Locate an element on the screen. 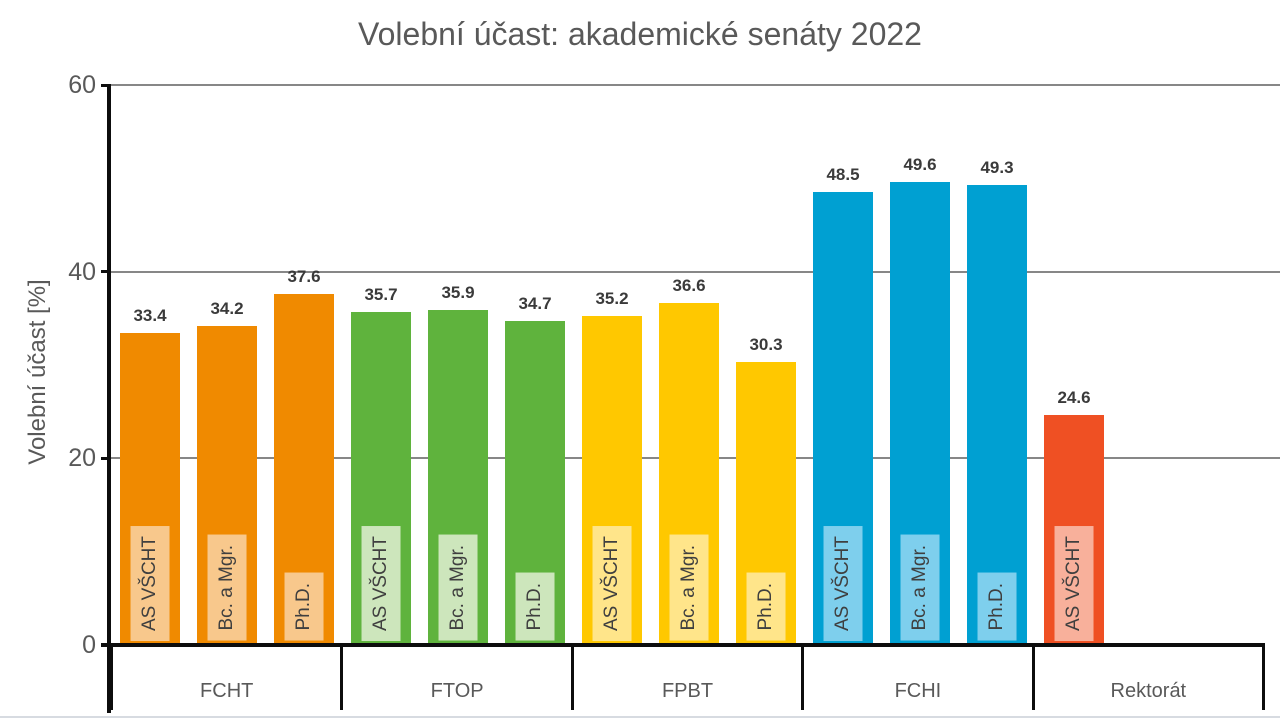 The height and width of the screenshot is (720, 1280). bar: 36.6 Bc. a Mgr. is located at coordinates (689, 460).